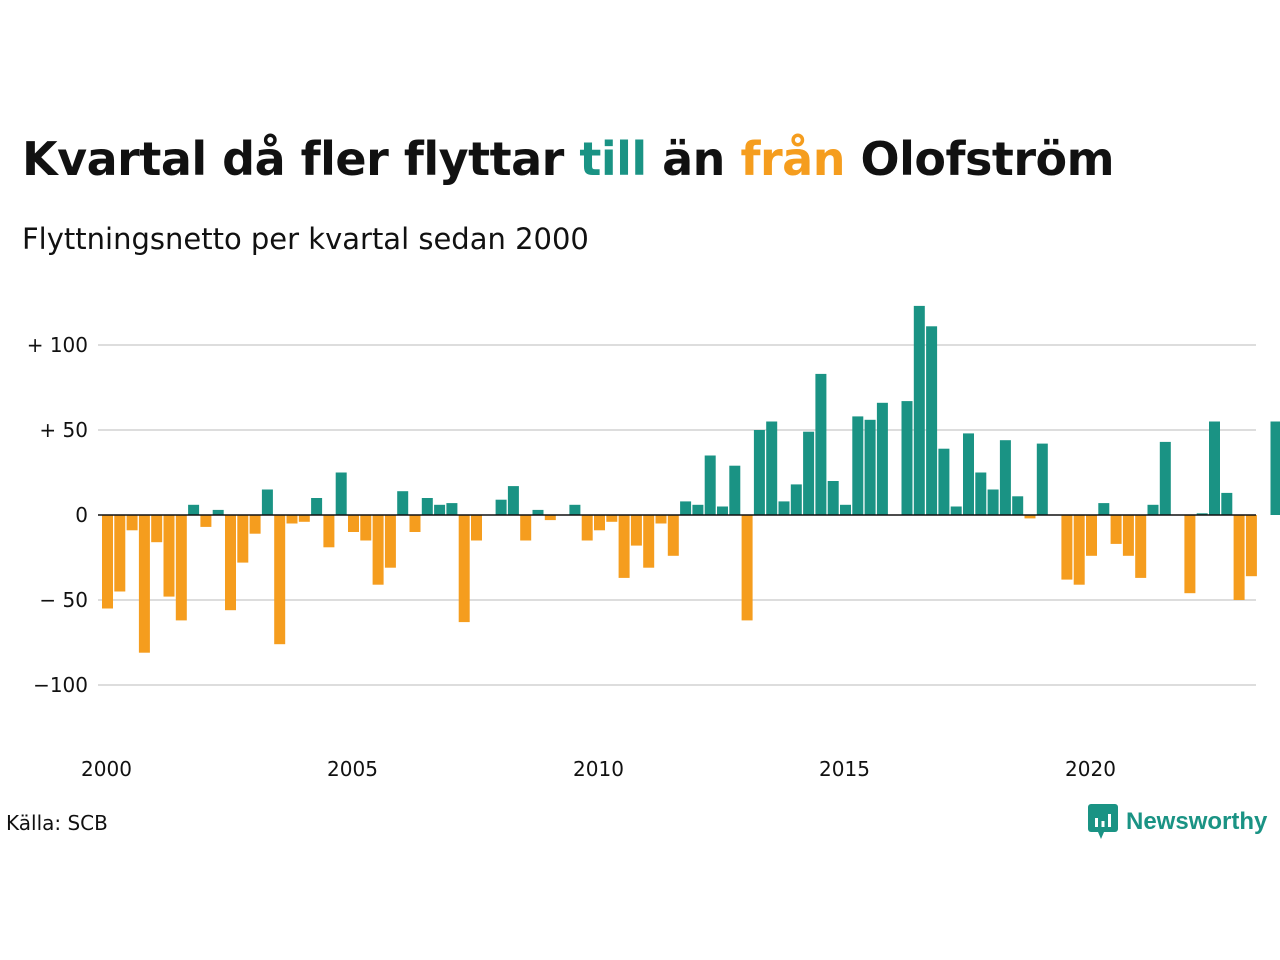  I want to click on newsworthy-logo: Newsworthy, so click(1177, 822).